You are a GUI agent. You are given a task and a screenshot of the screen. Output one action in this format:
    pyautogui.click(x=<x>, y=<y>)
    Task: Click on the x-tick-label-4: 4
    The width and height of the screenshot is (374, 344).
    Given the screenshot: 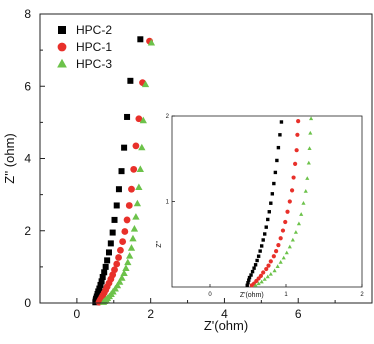 What is the action you would take?
    pyautogui.click(x=224, y=314)
    